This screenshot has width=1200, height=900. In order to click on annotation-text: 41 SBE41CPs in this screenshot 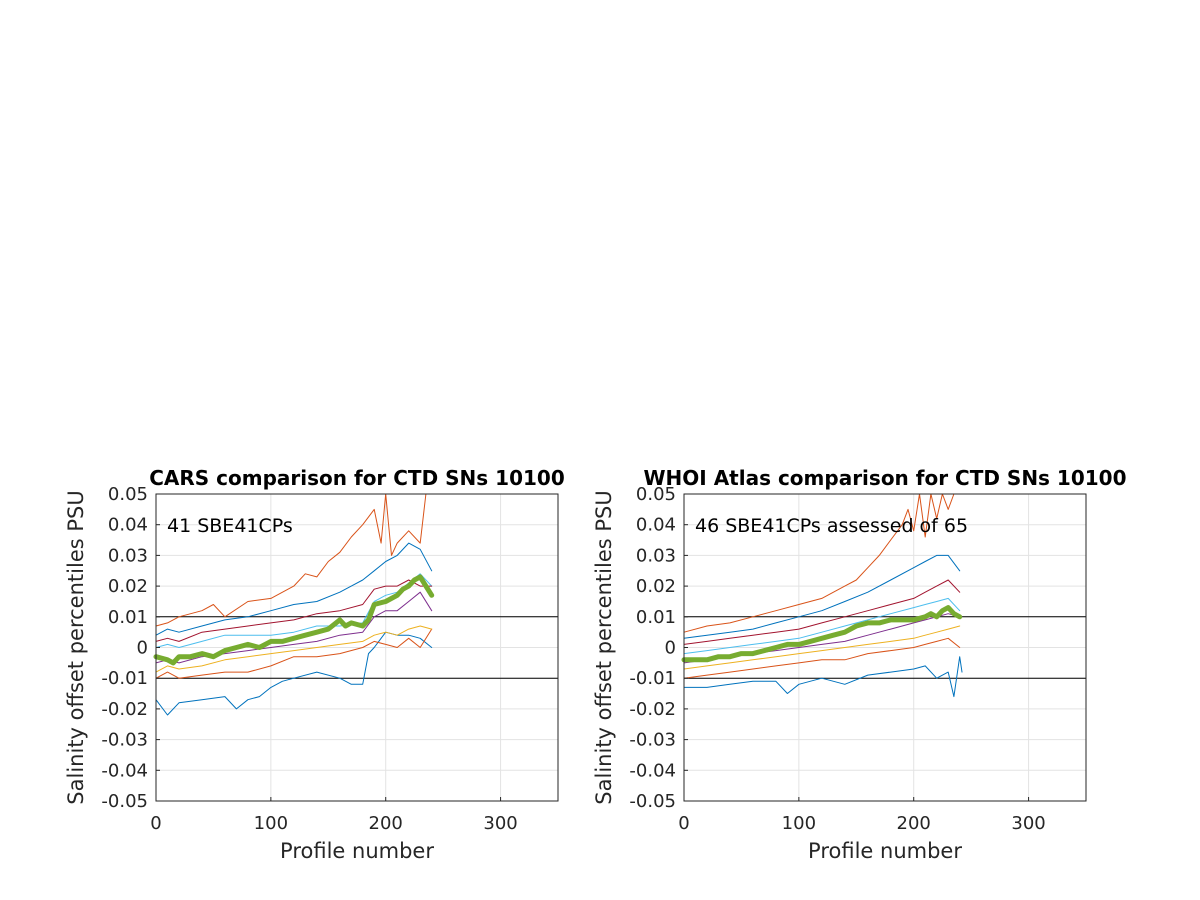, I will do `click(230, 526)`.